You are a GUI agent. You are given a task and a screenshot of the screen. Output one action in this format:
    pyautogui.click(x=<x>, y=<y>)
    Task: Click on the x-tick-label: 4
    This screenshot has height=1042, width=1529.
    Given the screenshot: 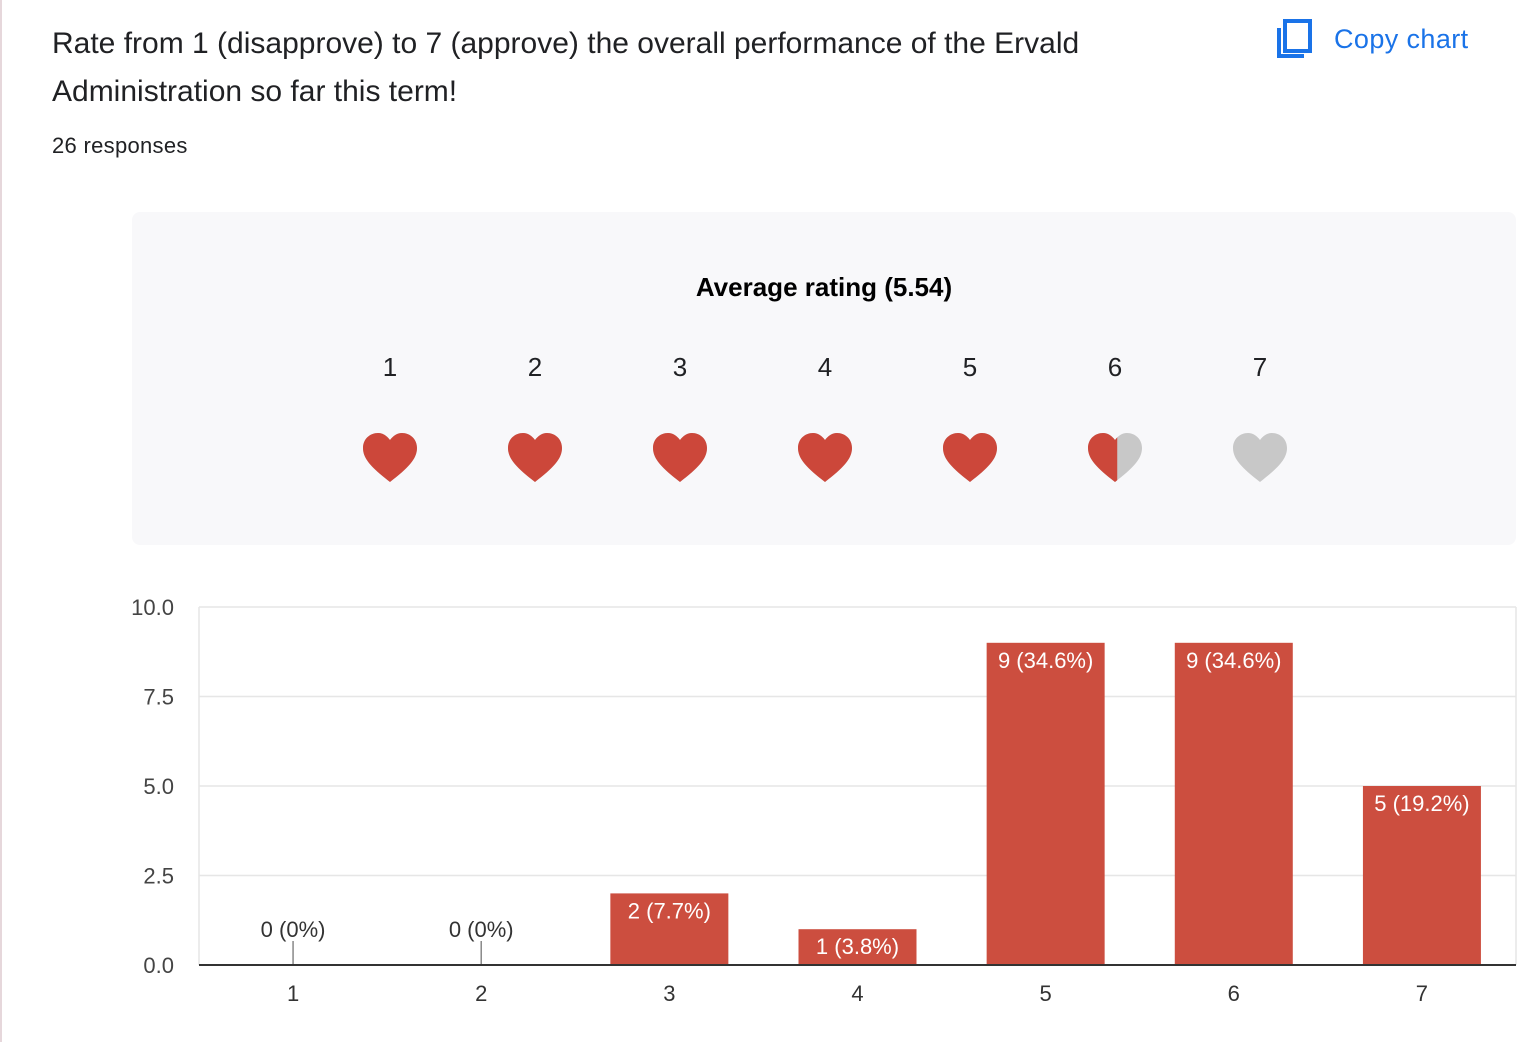 What is the action you would take?
    pyautogui.click(x=857, y=993)
    